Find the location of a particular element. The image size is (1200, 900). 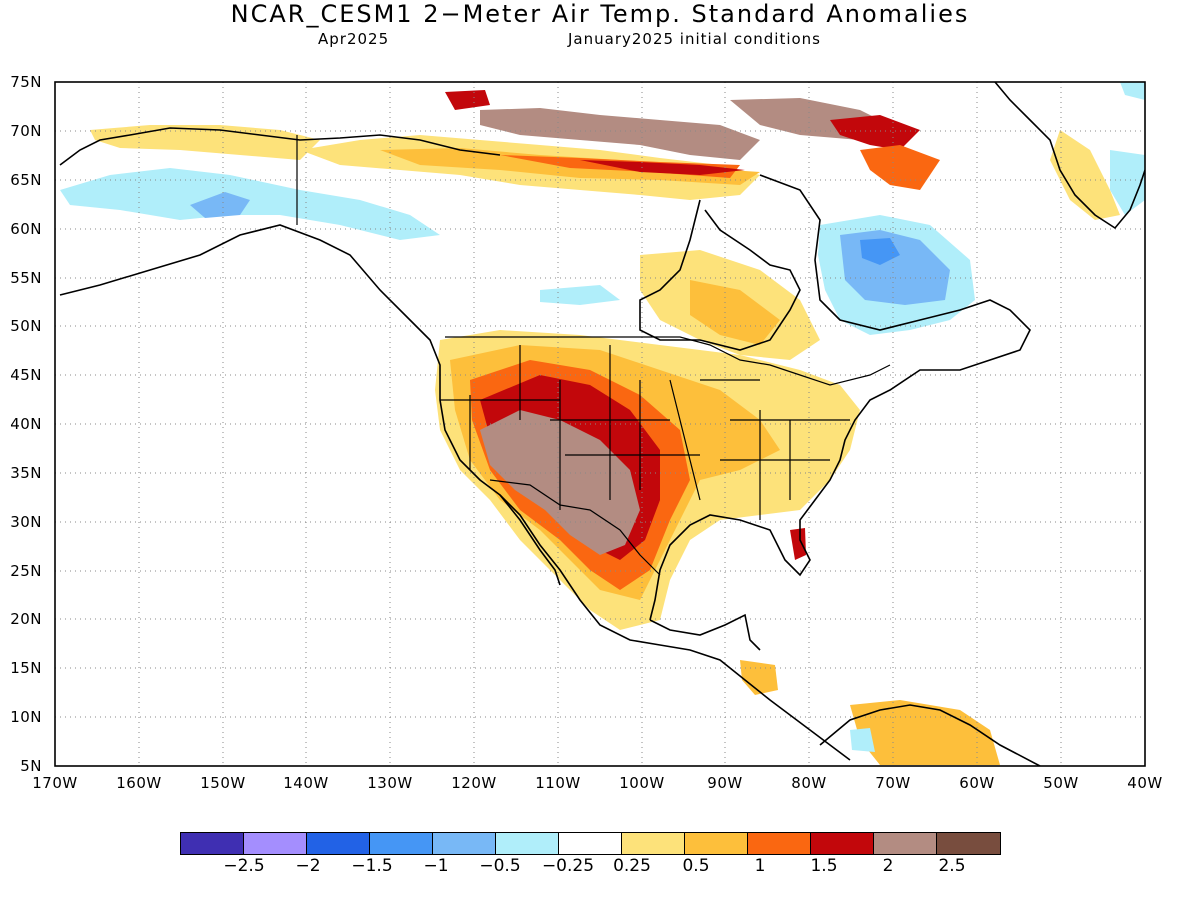

coastline-baja is located at coordinates (530, 540).